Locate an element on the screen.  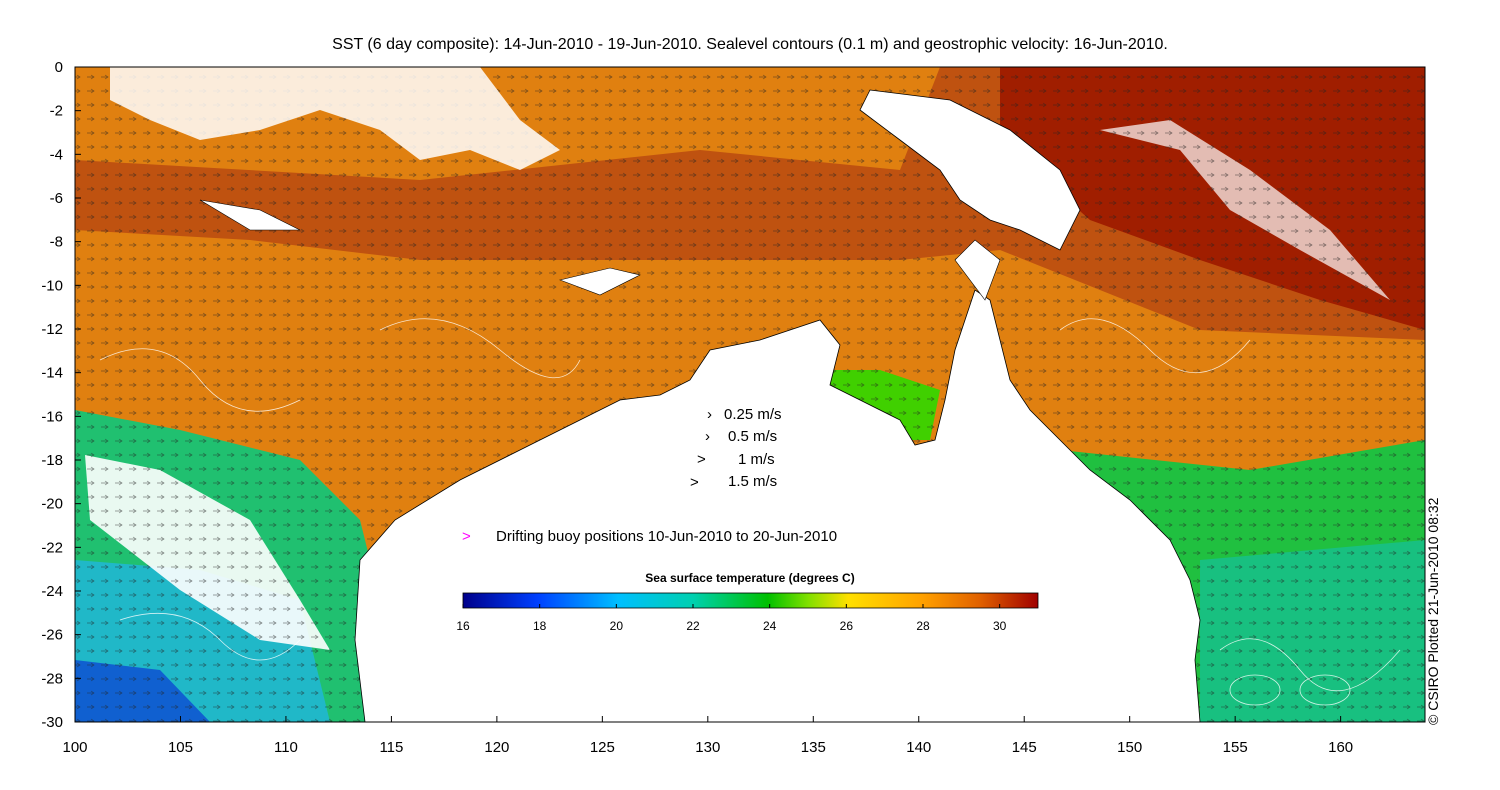
x-tick-label: 130 is located at coordinates (707, 747).